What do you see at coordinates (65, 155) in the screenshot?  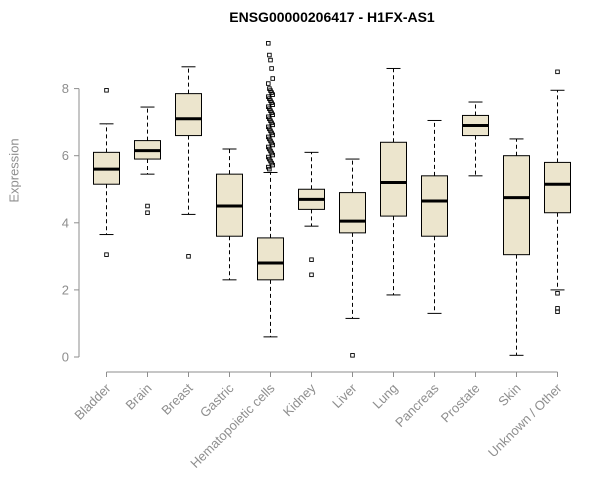 I see `svg-text: 6` at bounding box center [65, 155].